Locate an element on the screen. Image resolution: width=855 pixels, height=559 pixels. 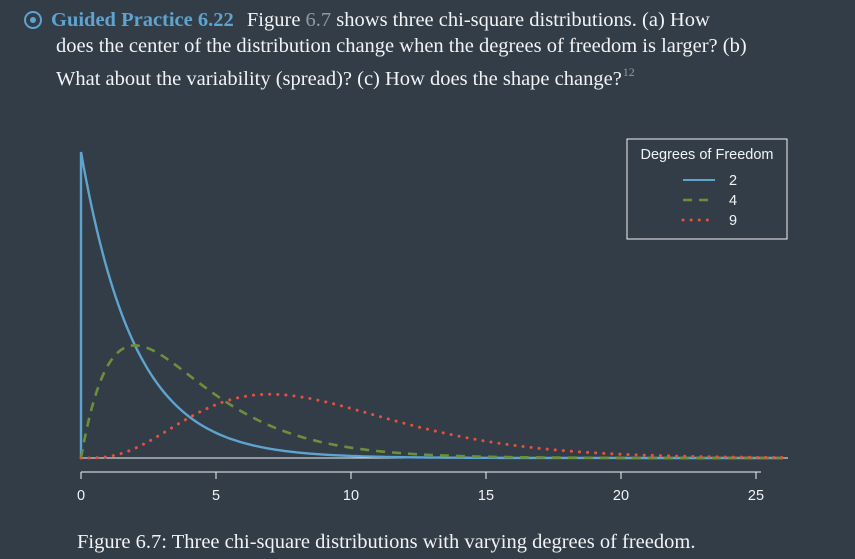
footnote-marker: 12 is located at coordinates (628, 72).